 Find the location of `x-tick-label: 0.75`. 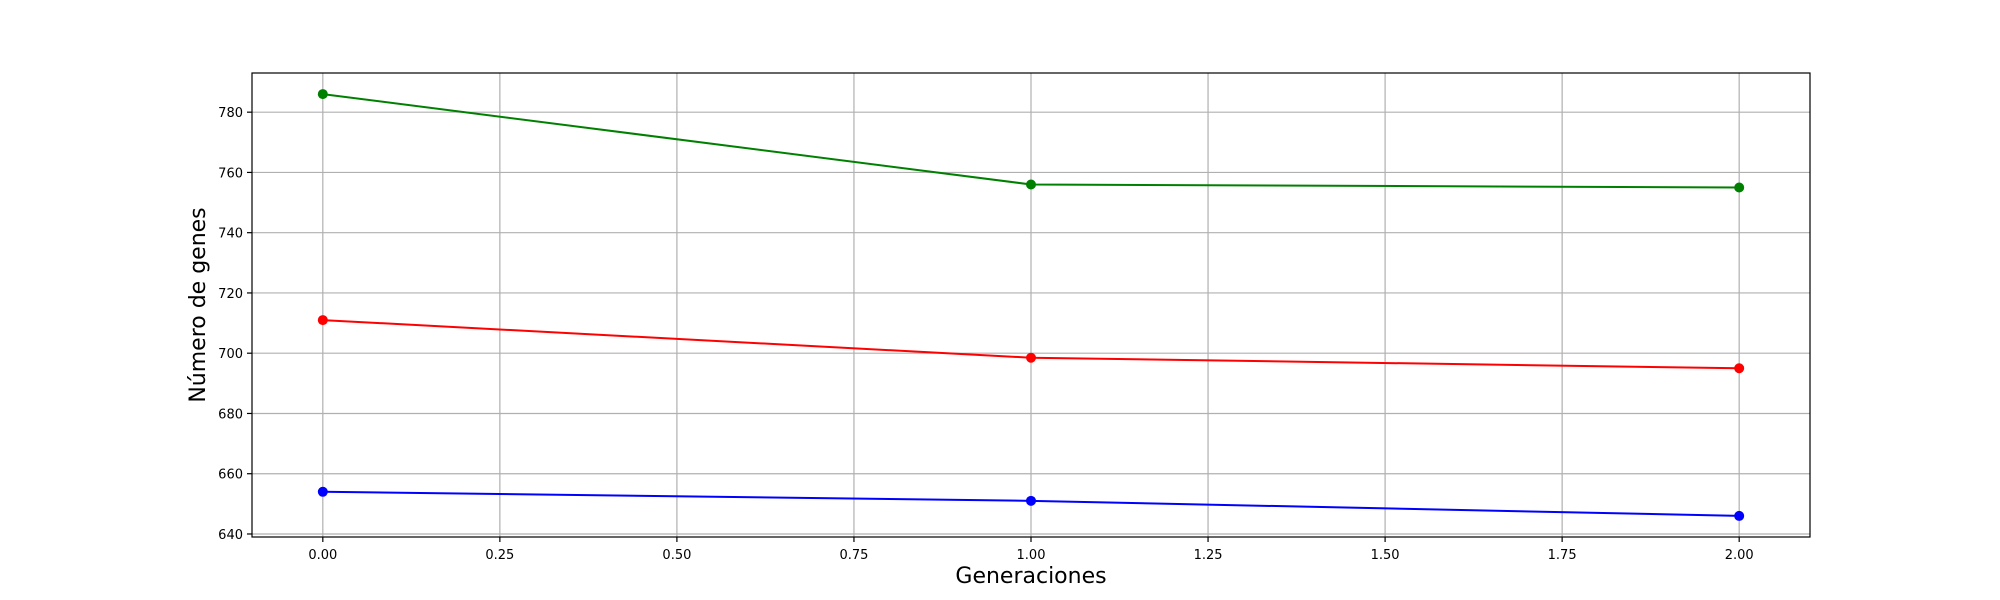

x-tick-label: 0.75 is located at coordinates (853, 555).